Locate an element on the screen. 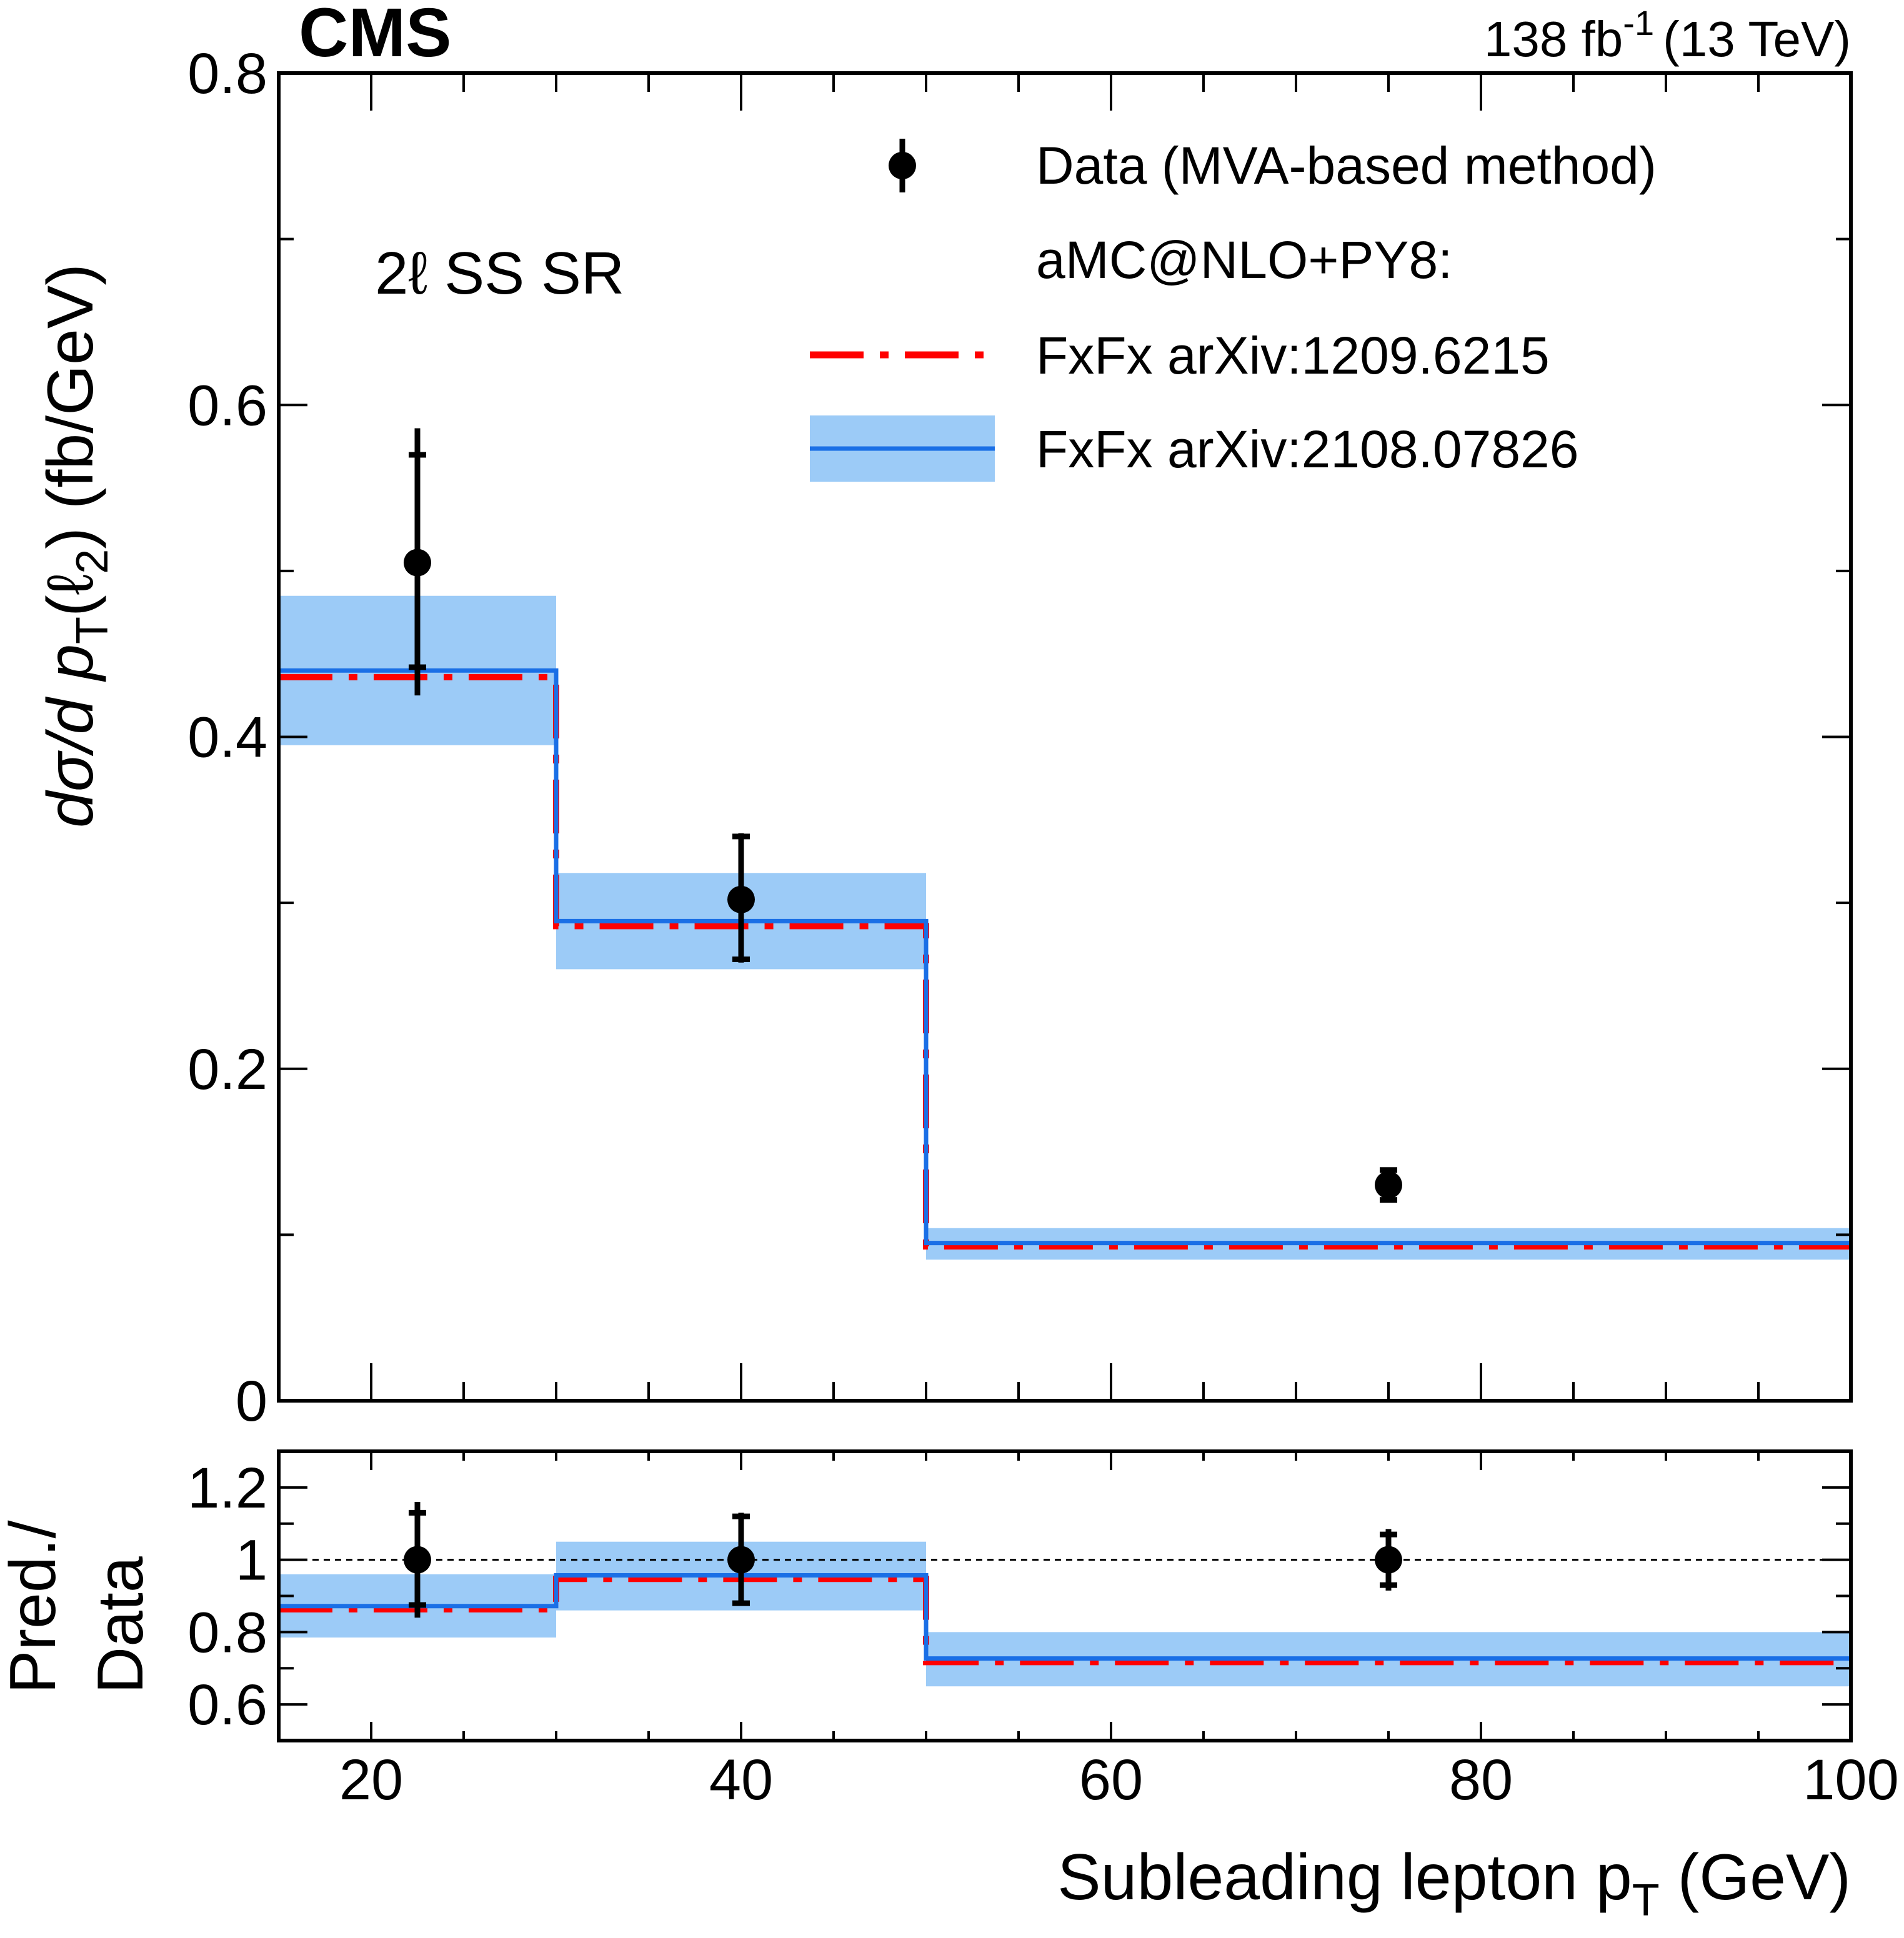 The height and width of the screenshot is (1938, 1904). legend-data-label: Data (MVA-based method) is located at coordinates (1346, 165).